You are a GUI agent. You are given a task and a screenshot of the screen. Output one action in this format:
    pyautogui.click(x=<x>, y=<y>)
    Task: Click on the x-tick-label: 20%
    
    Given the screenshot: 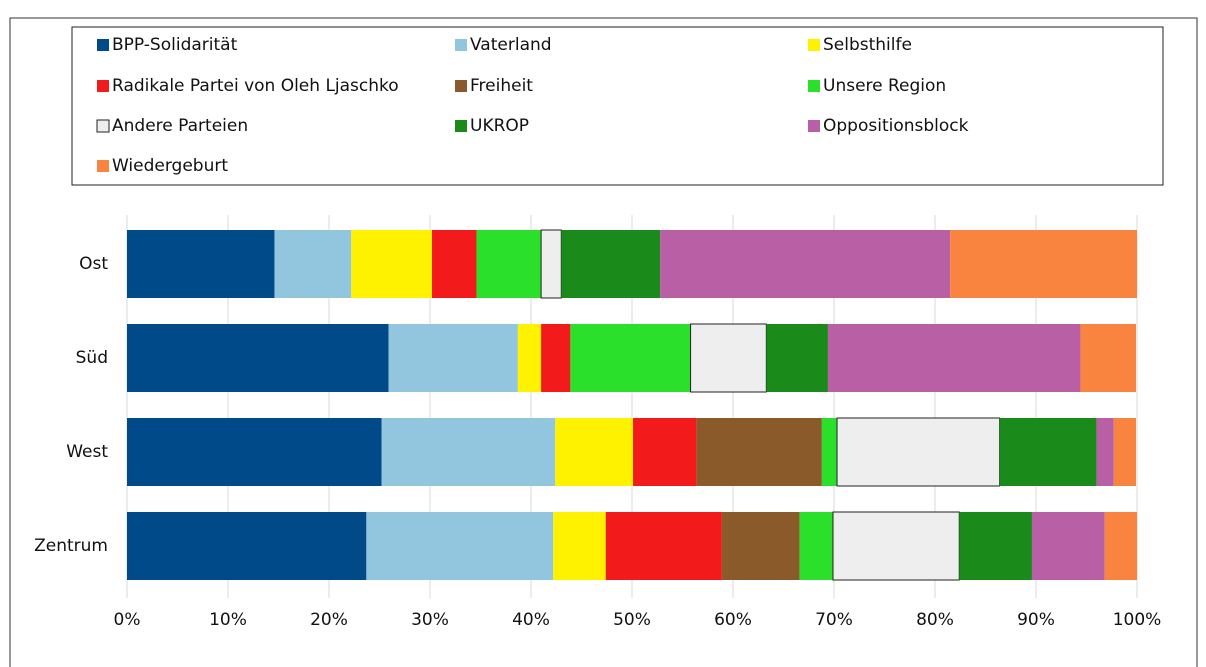 What is the action you would take?
    pyautogui.click(x=329, y=620)
    